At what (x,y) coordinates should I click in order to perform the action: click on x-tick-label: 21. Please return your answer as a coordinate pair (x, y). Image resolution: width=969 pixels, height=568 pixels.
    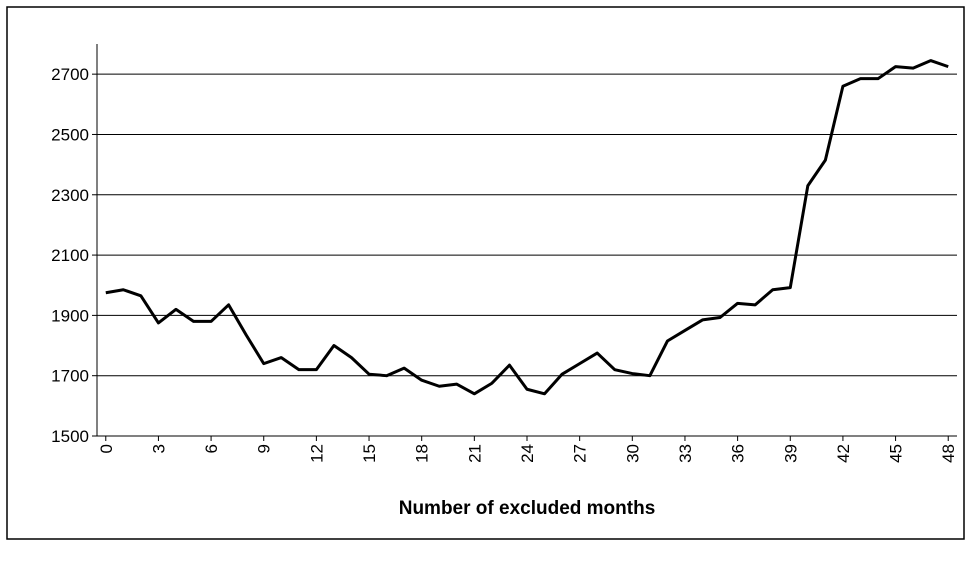
    Looking at the image, I should click on (474, 453).